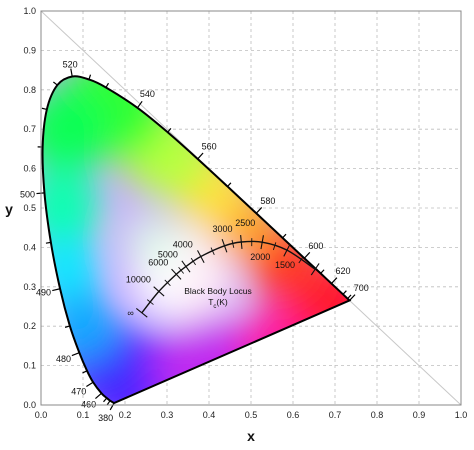 This screenshot has height=450, width=474. Describe the element at coordinates (29, 247) in the screenshot. I see `y-tick-label: 0.4` at that location.